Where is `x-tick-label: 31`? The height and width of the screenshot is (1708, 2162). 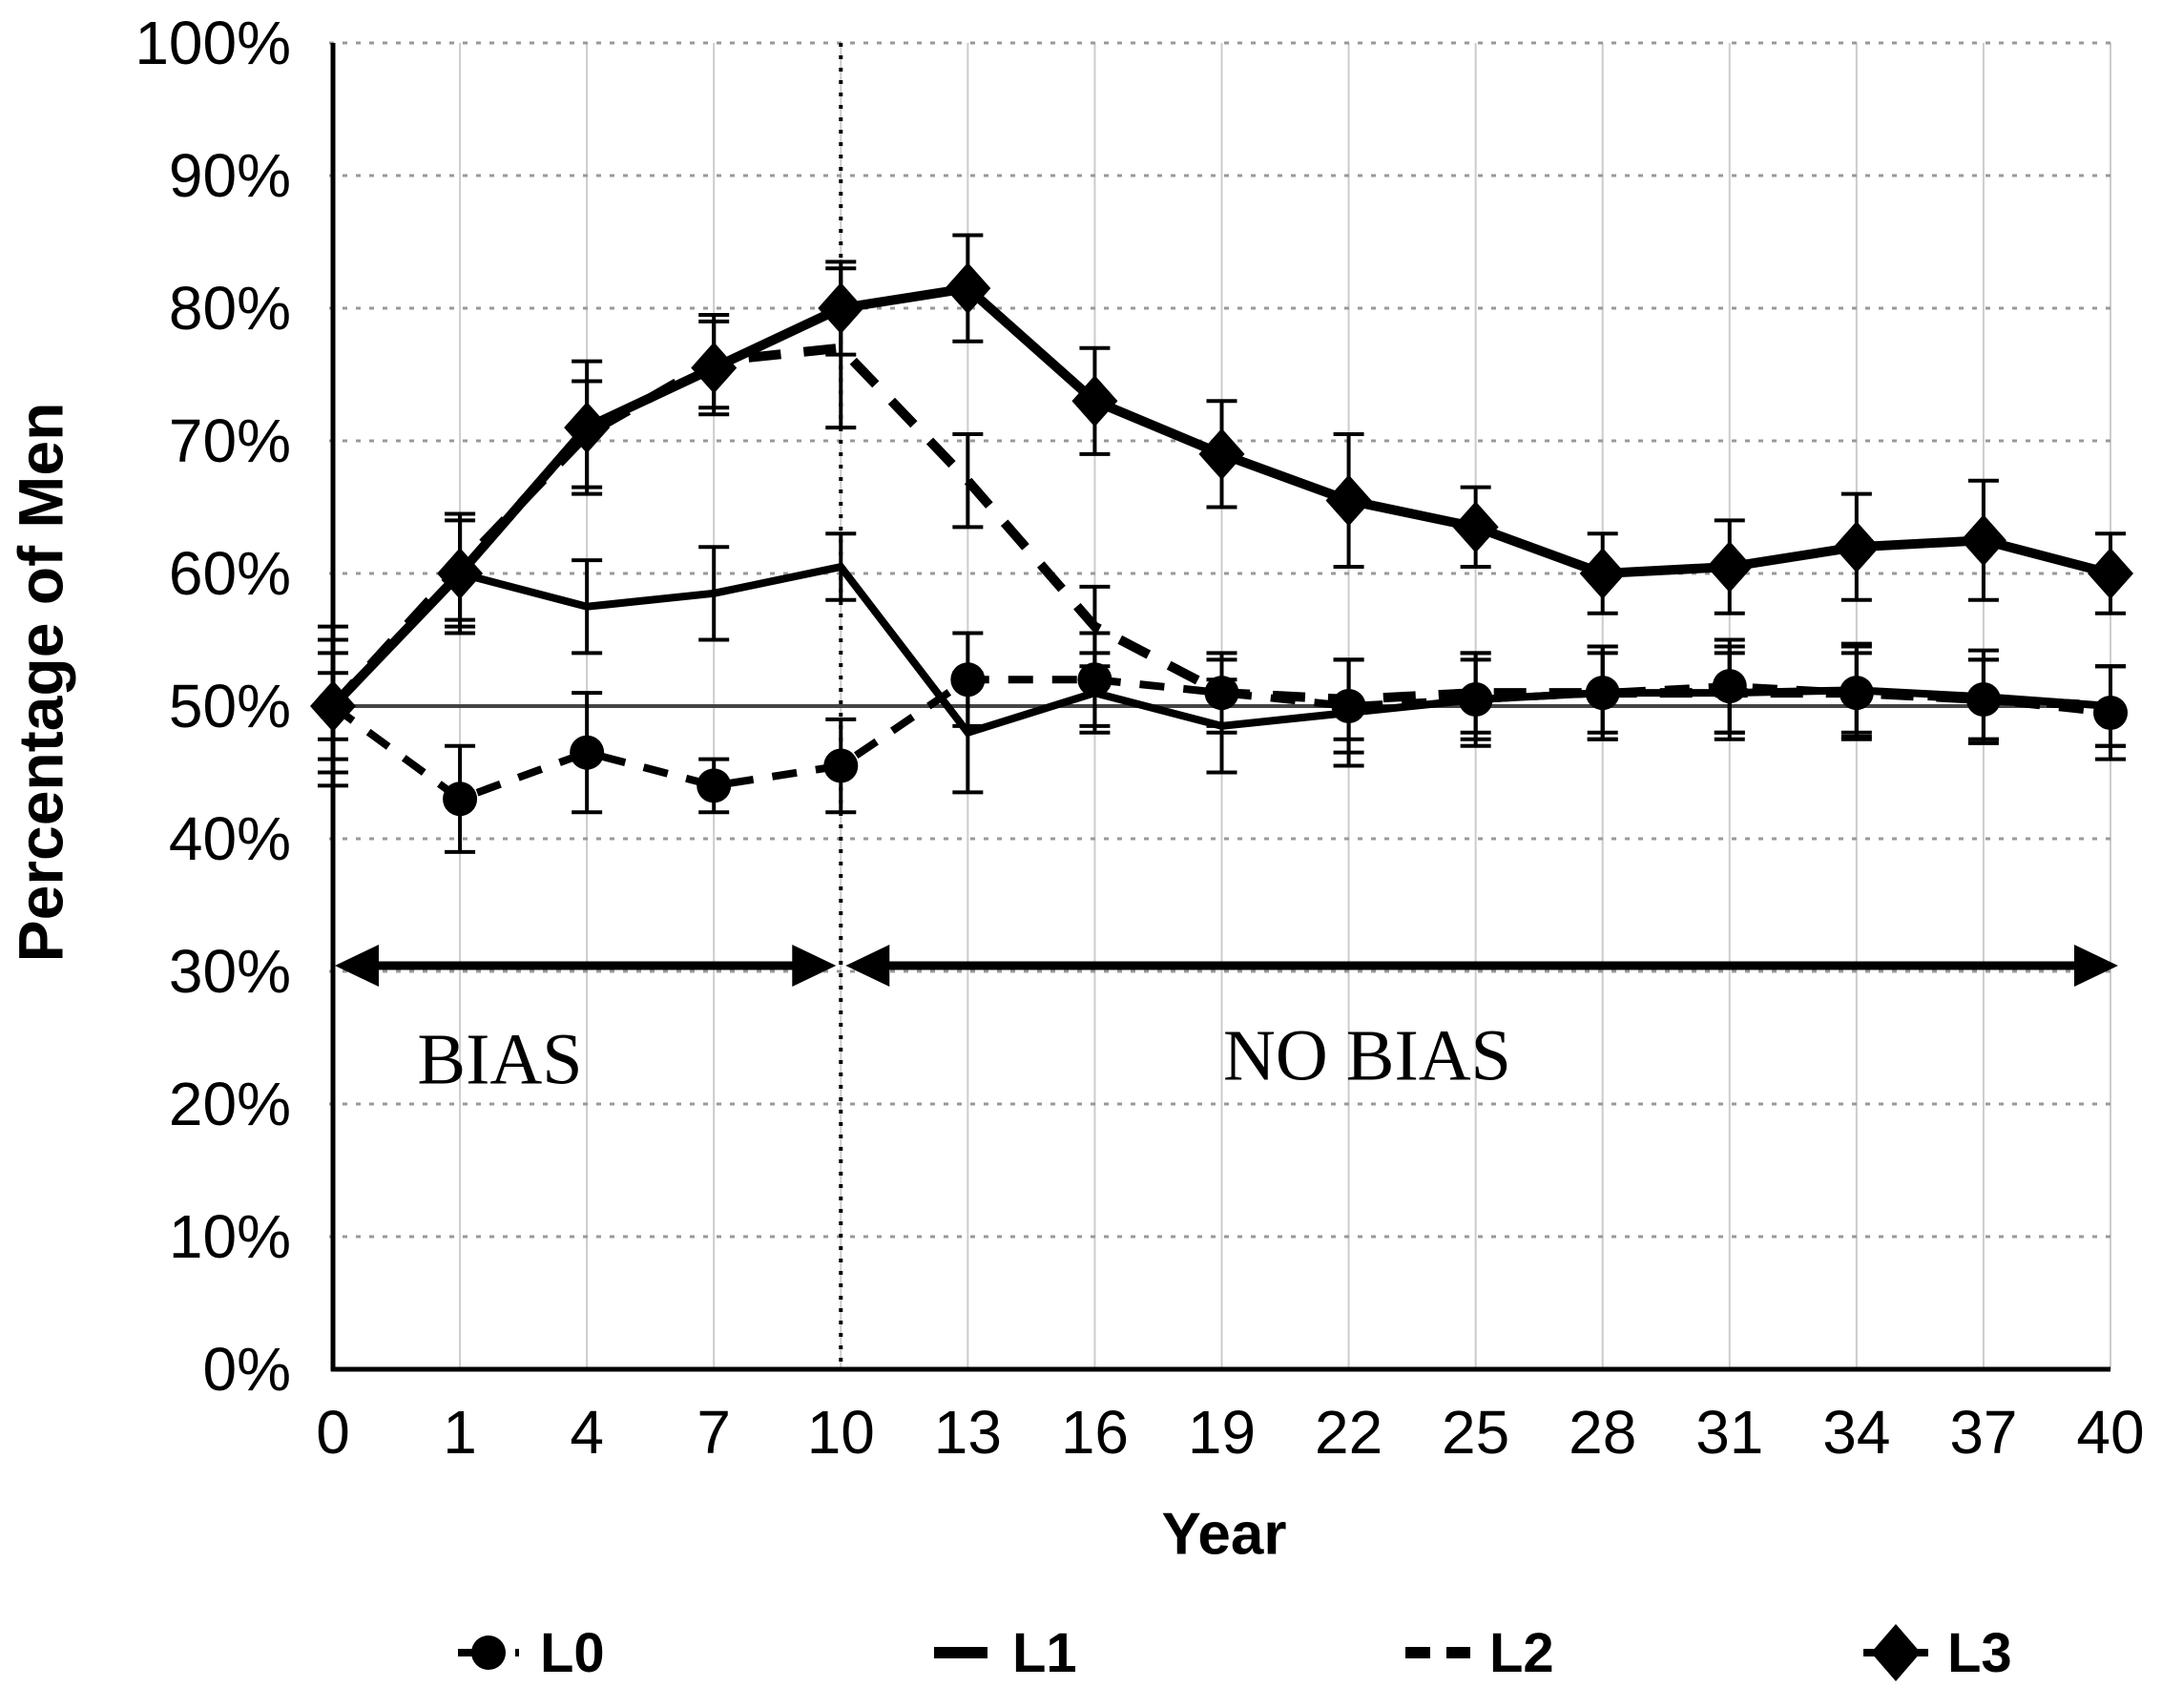 x-tick-label: 31 is located at coordinates (1729, 1432).